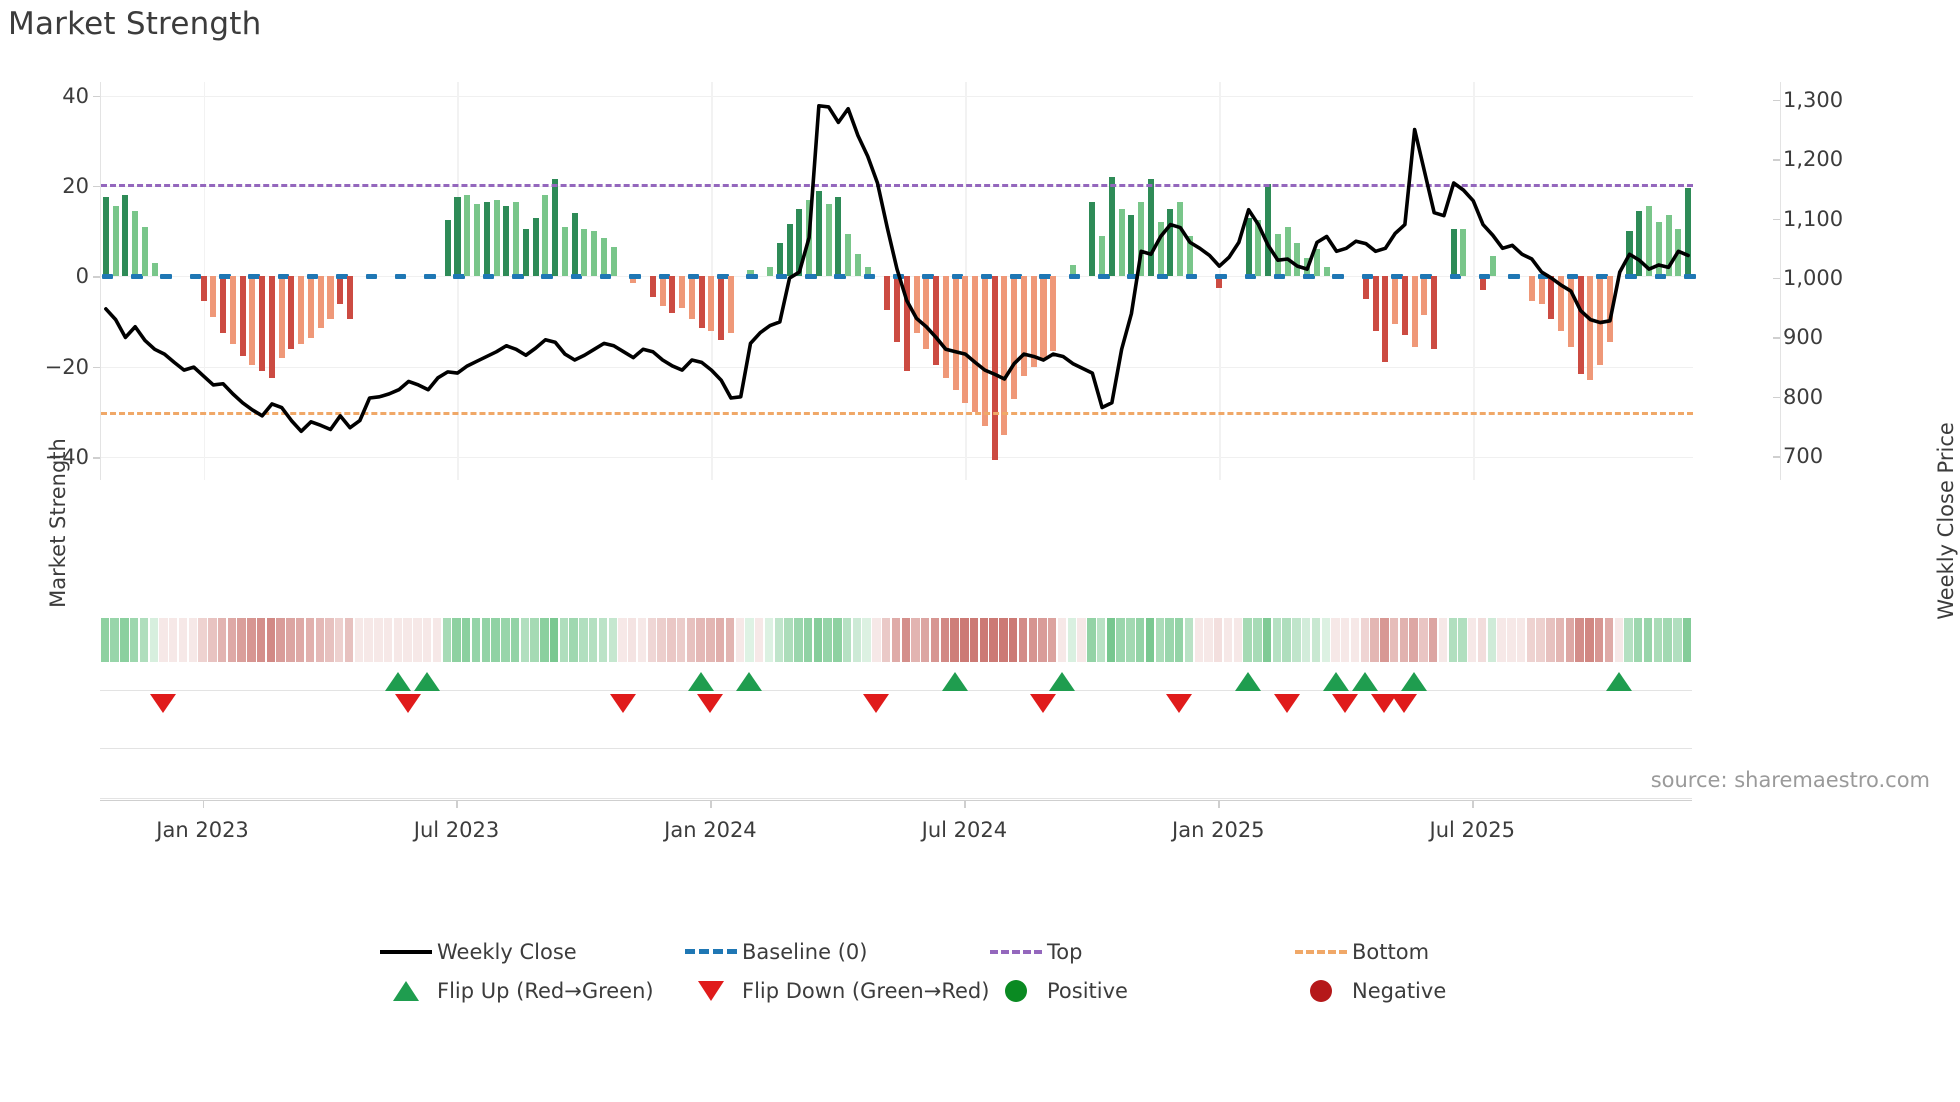 Image resolution: width=1960 pixels, height=1102 pixels. What do you see at coordinates (1137, 991) in the screenshot?
I see `legend-item: Positive` at bounding box center [1137, 991].